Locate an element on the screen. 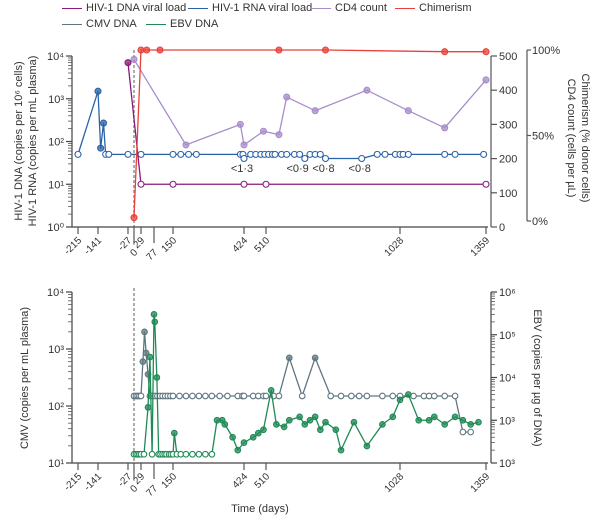  cd4-axis-tick-label: 300 is located at coordinates (508, 125).